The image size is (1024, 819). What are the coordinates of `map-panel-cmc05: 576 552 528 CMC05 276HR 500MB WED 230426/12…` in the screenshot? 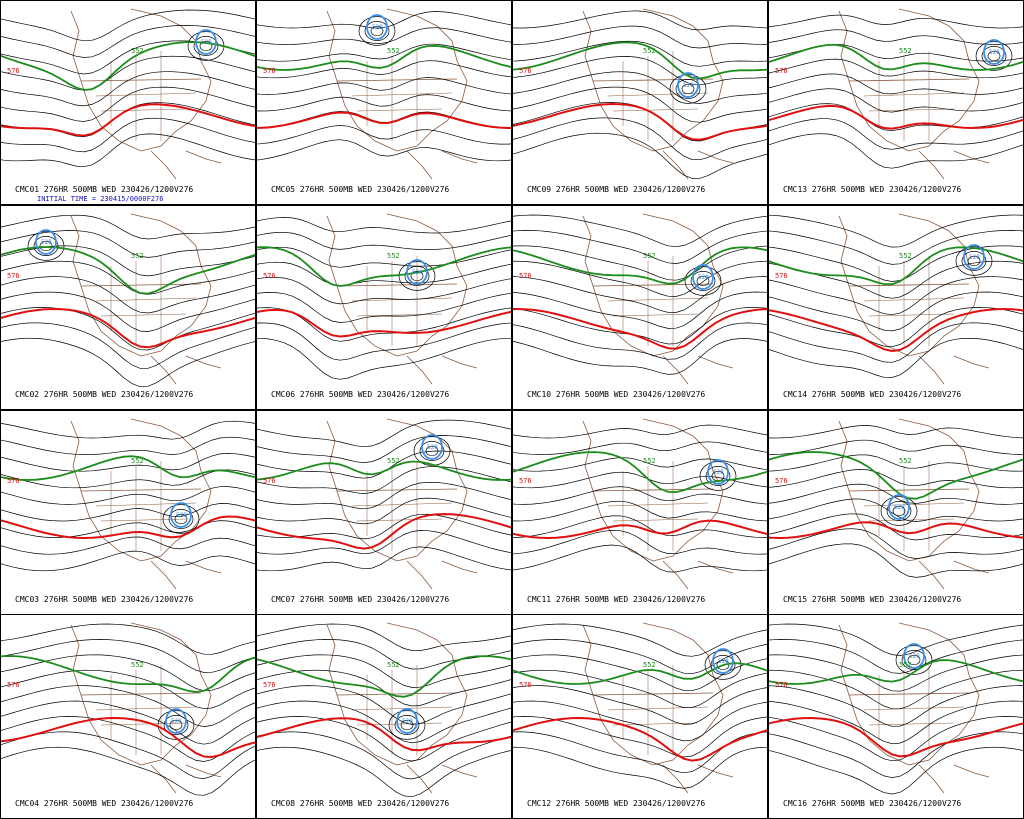 It's located at (384, 102).